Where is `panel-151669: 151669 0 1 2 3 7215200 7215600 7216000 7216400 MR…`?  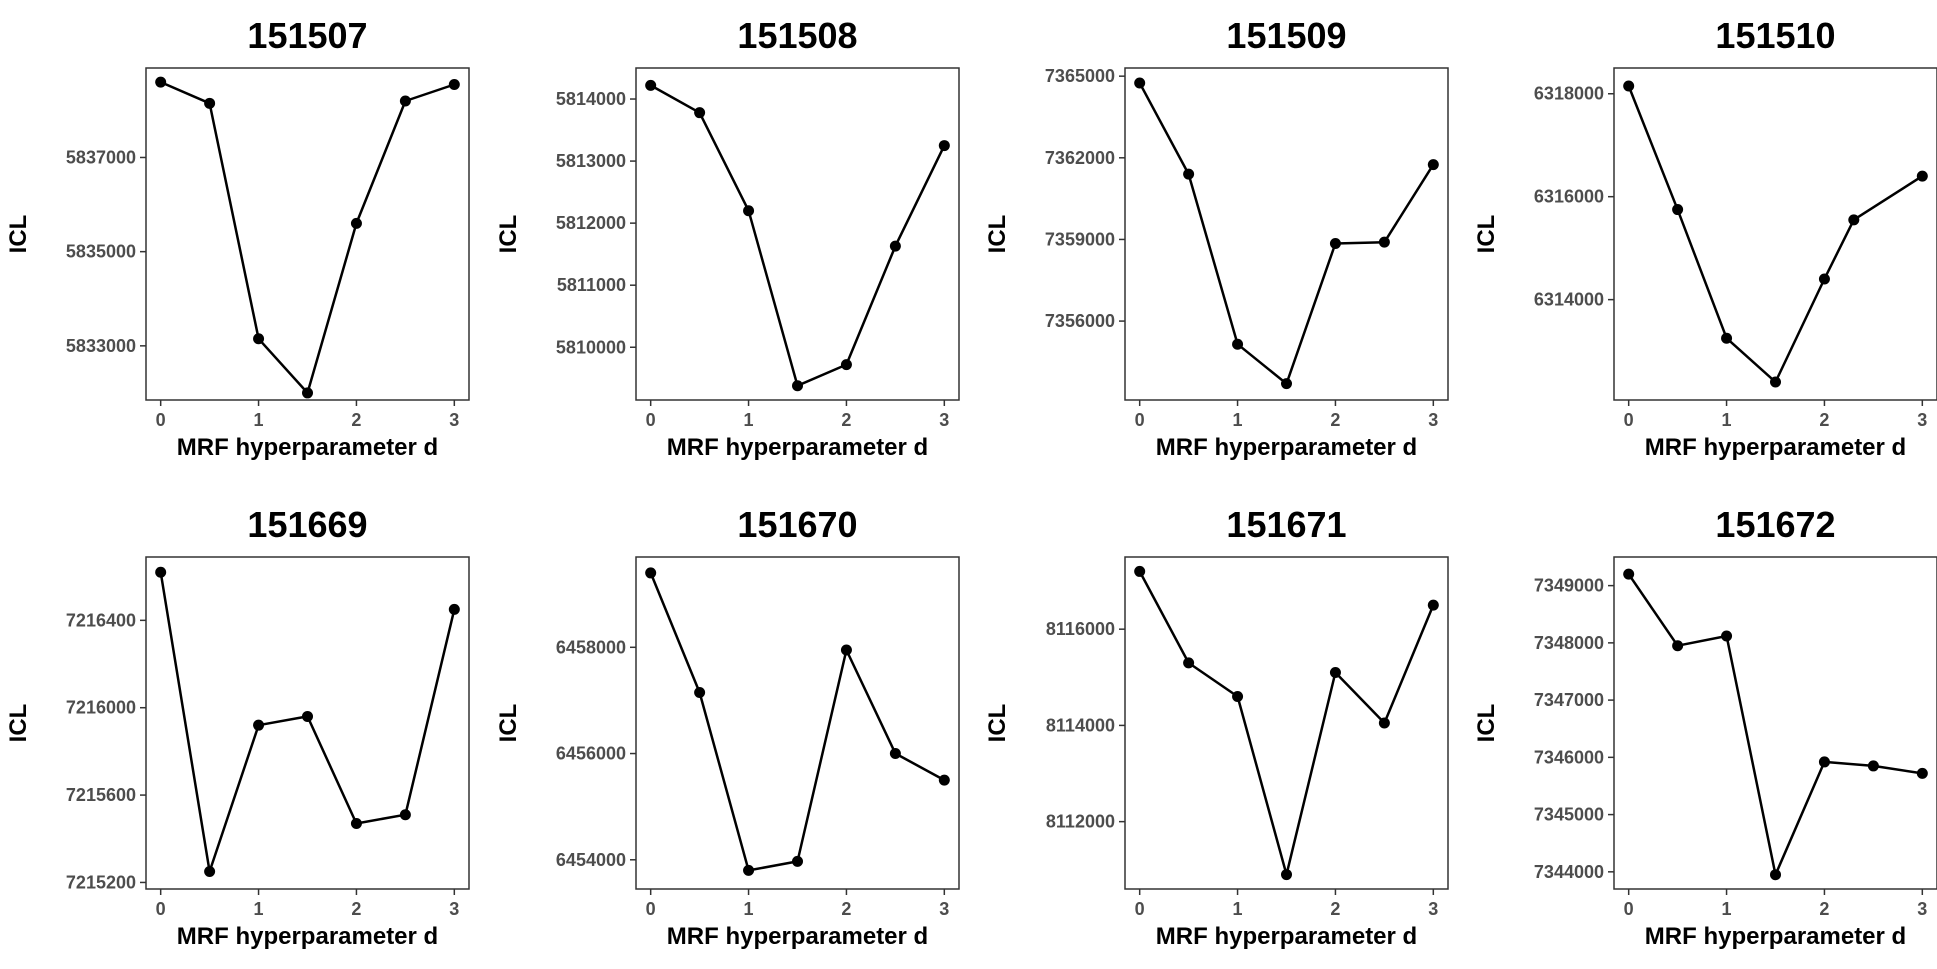
panel-151669: 151669 0 1 2 3 7215200 7215600 7216000 7216400 MR… is located at coordinates (237, 727).